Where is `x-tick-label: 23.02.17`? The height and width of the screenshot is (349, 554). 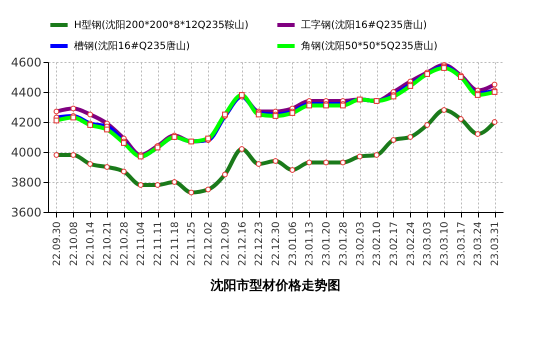 x-tick-label: 23.02.17 is located at coordinates (394, 244).